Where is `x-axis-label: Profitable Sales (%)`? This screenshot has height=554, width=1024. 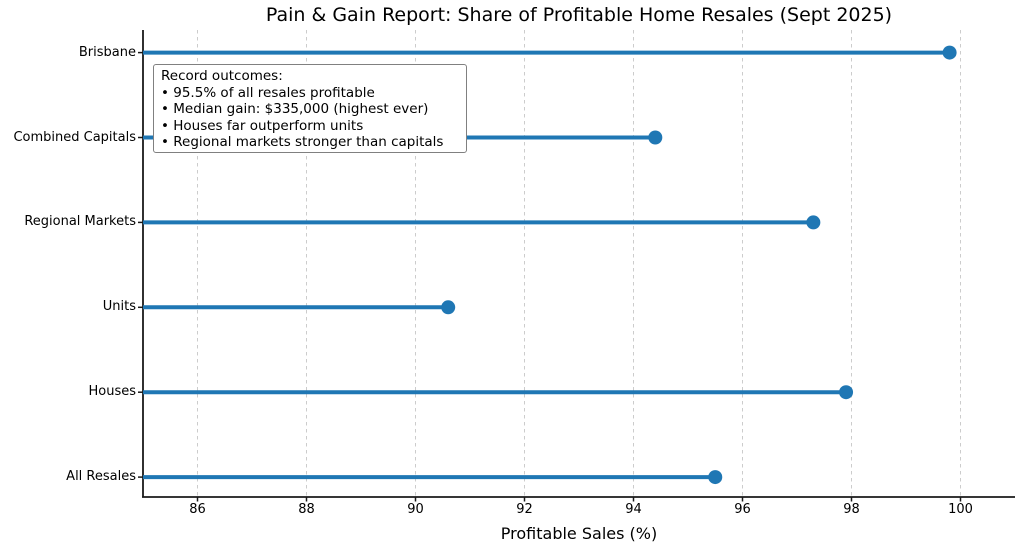 x-axis-label: Profitable Sales (%) is located at coordinates (579, 533).